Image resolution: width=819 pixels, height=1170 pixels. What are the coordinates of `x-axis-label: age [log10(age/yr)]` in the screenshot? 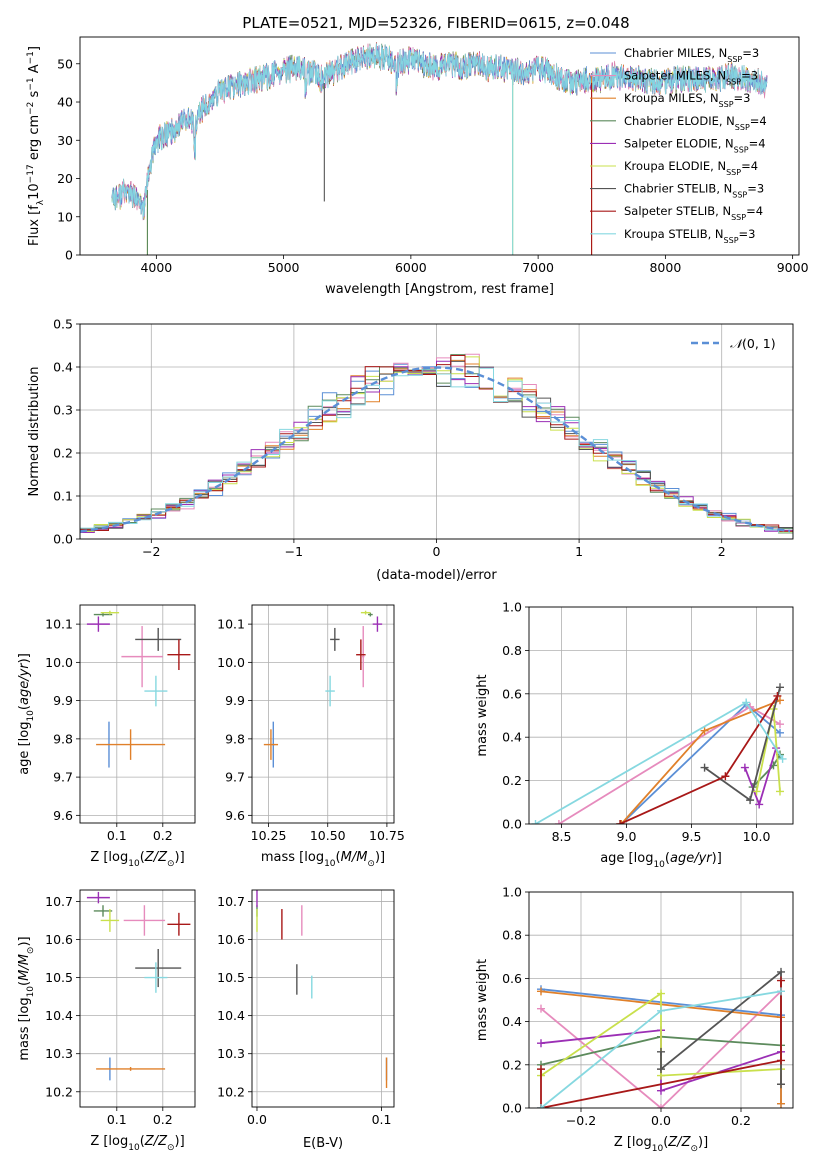 It's located at (661, 860).